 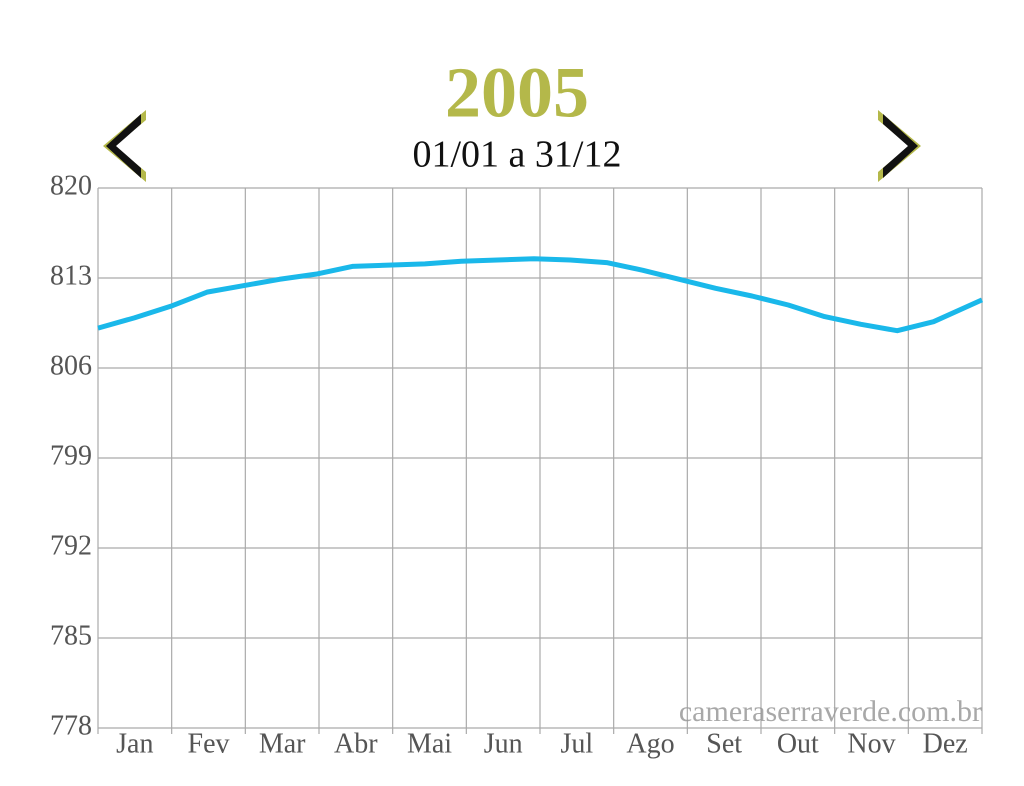 What do you see at coordinates (517, 93) in the screenshot?
I see `chart-title: 2005` at bounding box center [517, 93].